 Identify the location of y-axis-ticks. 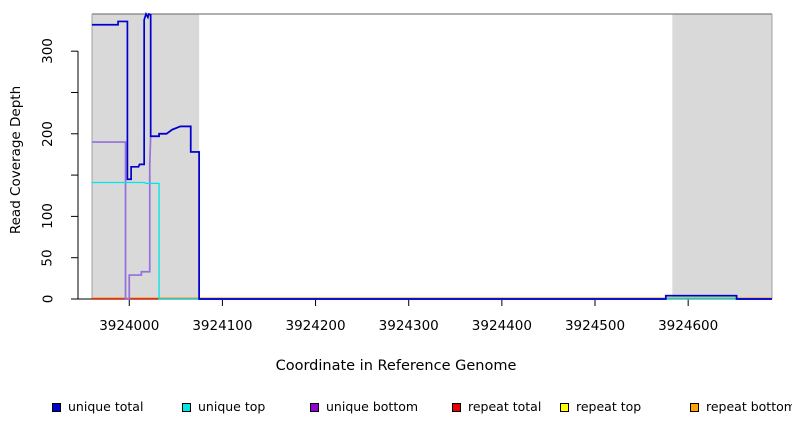
(74, 175).